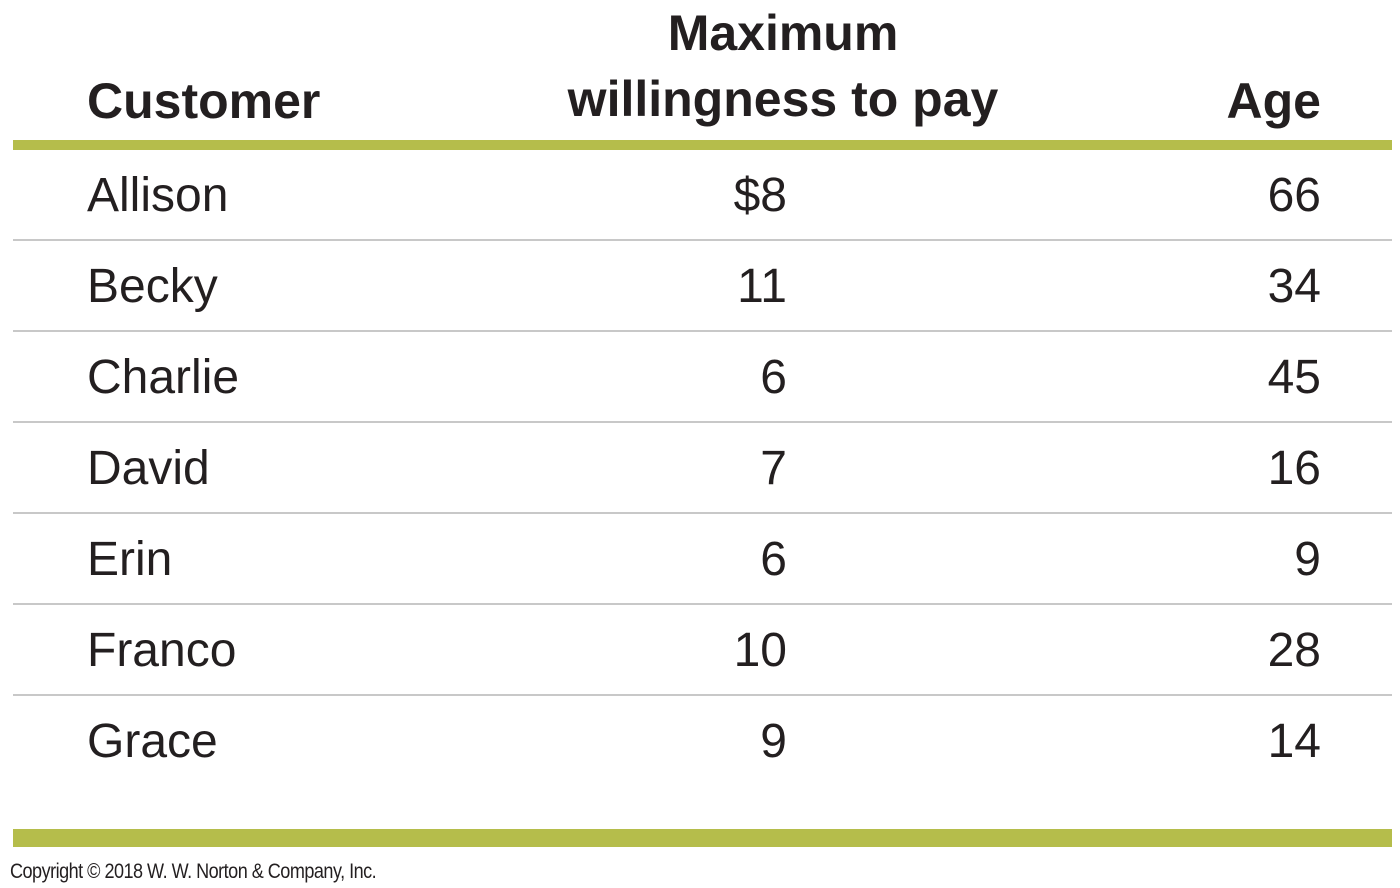 This screenshot has height=888, width=1400. I want to click on table-row: Erin 6 9, so click(702, 559).